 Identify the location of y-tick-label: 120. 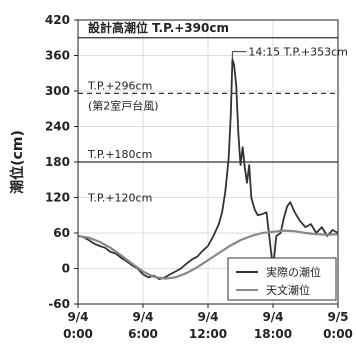
(57, 198).